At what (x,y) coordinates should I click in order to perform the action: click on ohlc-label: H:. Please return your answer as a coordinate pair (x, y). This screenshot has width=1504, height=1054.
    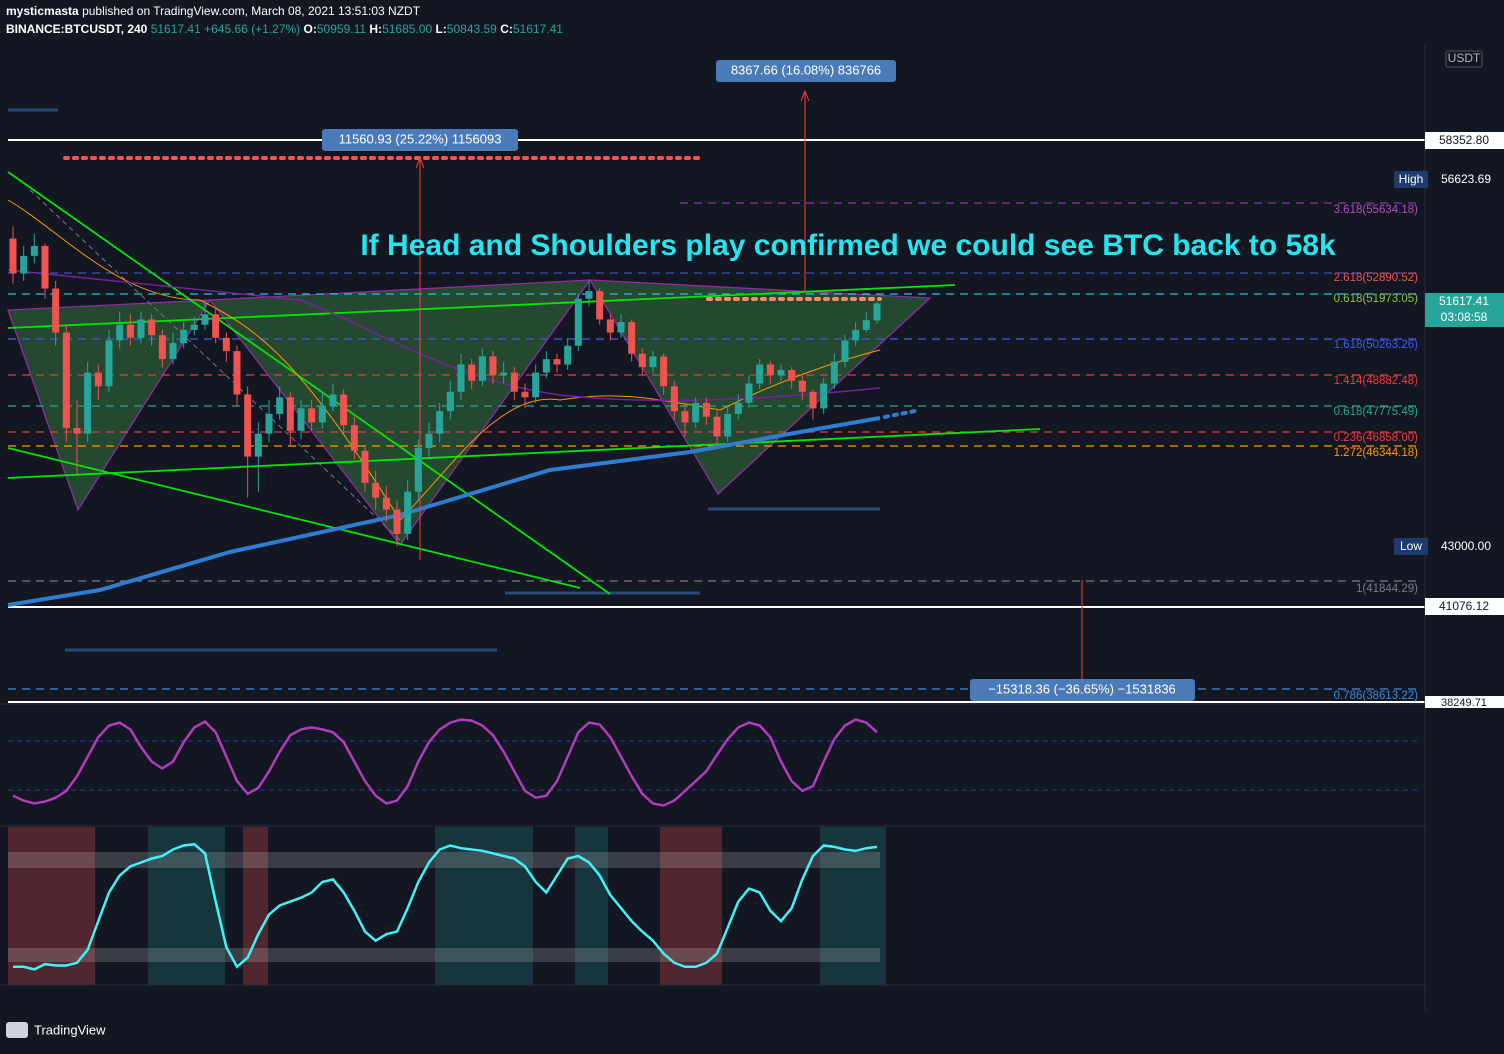
    Looking at the image, I should click on (375, 29).